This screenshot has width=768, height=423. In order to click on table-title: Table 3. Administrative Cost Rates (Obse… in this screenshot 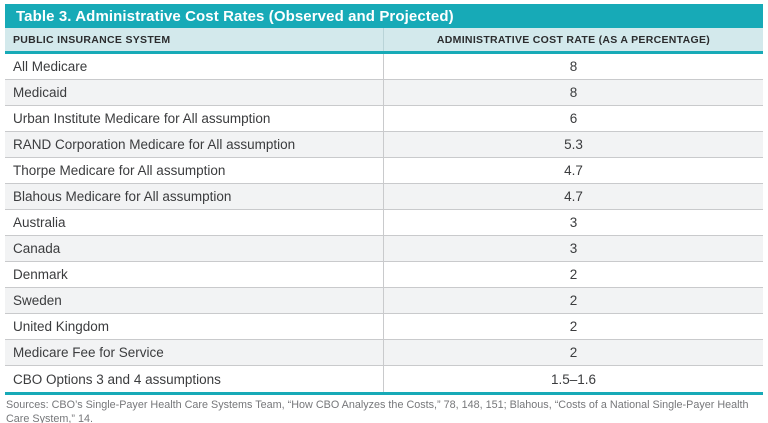, I will do `click(235, 16)`.